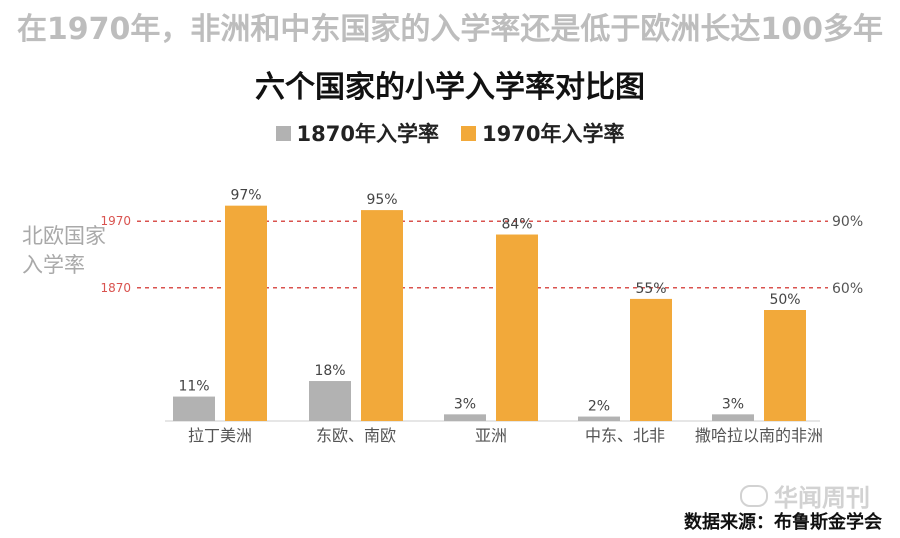  I want to click on data-label-1870-0: 11%, so click(193, 387).